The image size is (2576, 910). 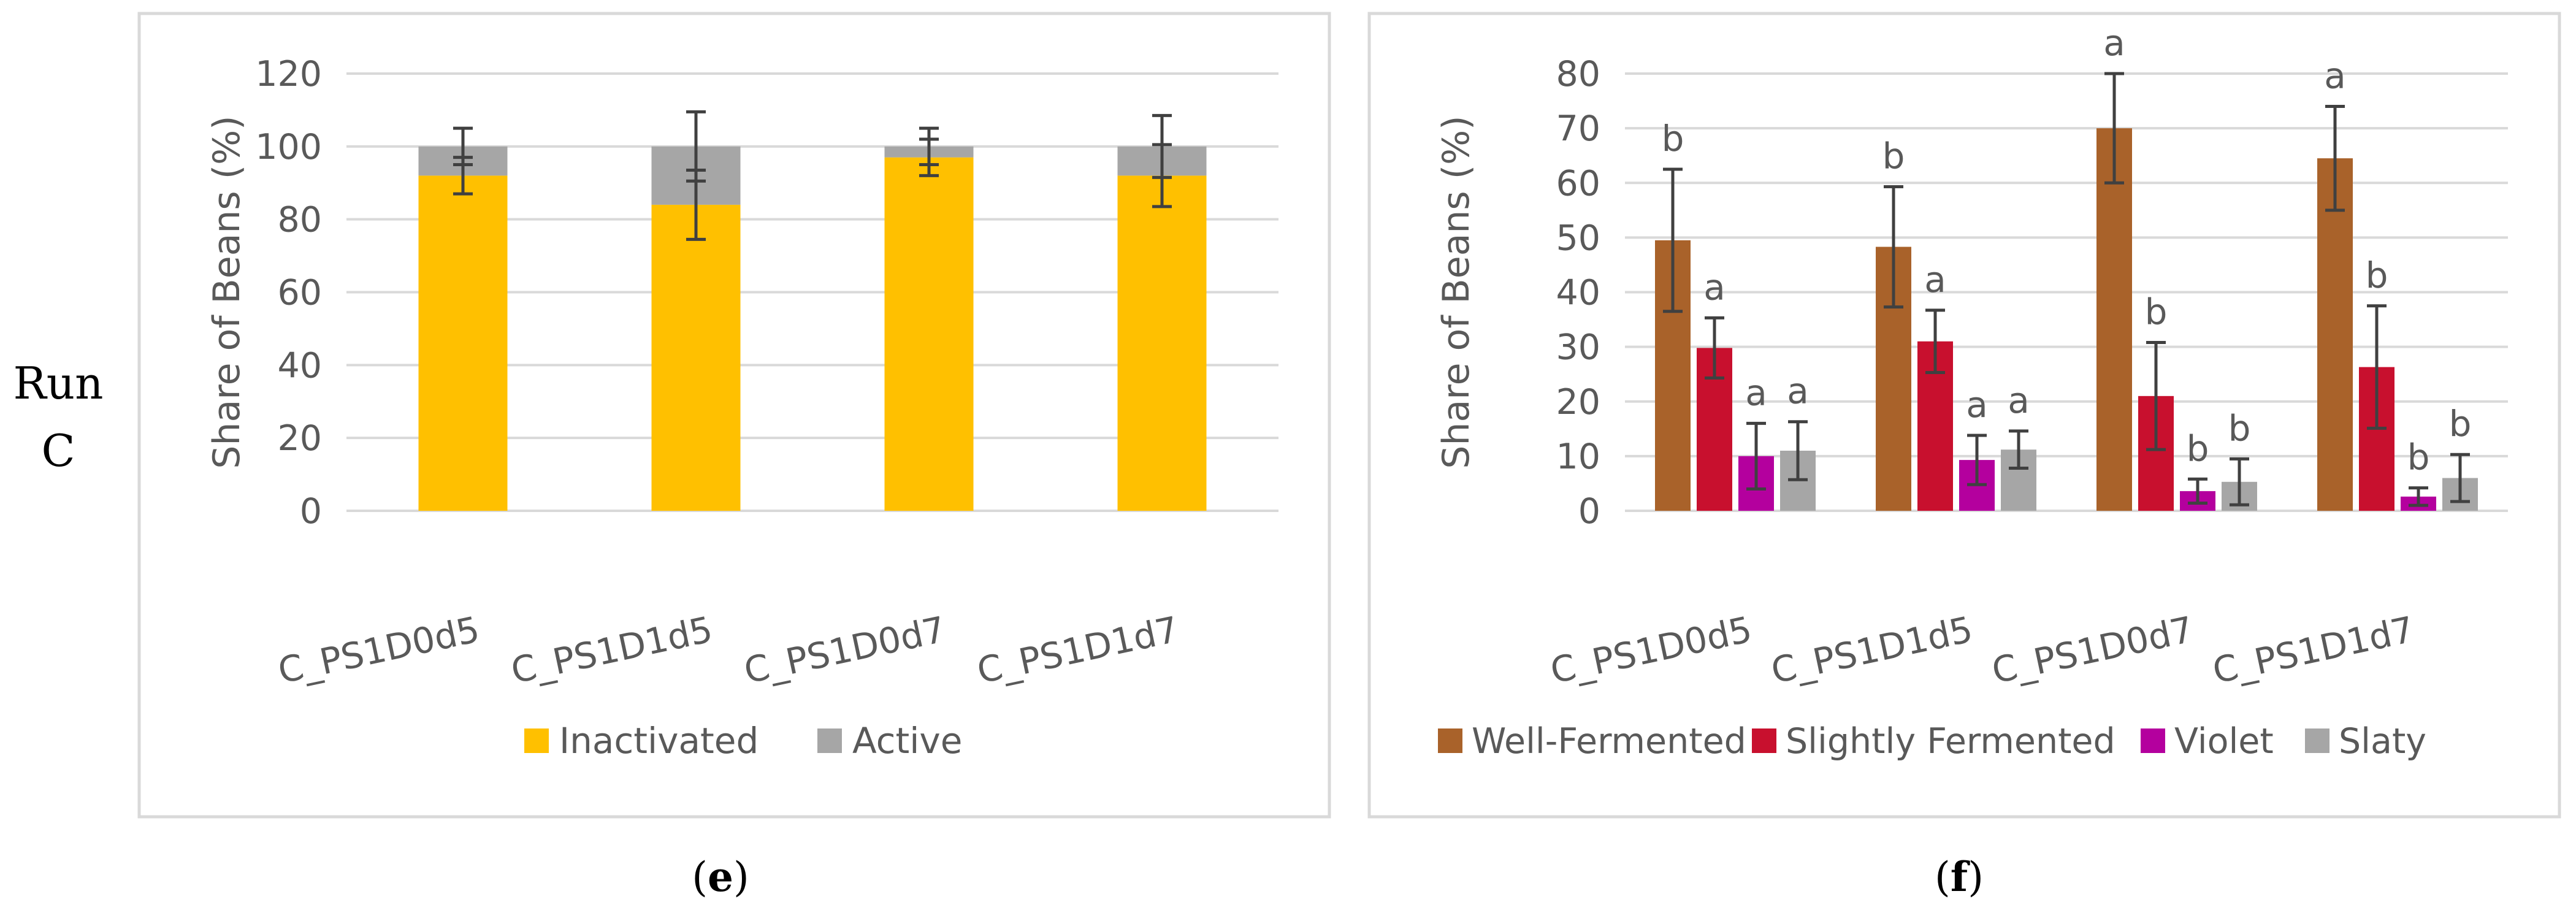 What do you see at coordinates (1578, 74) in the screenshot?
I see `chart-f-ytick-label: 80` at bounding box center [1578, 74].